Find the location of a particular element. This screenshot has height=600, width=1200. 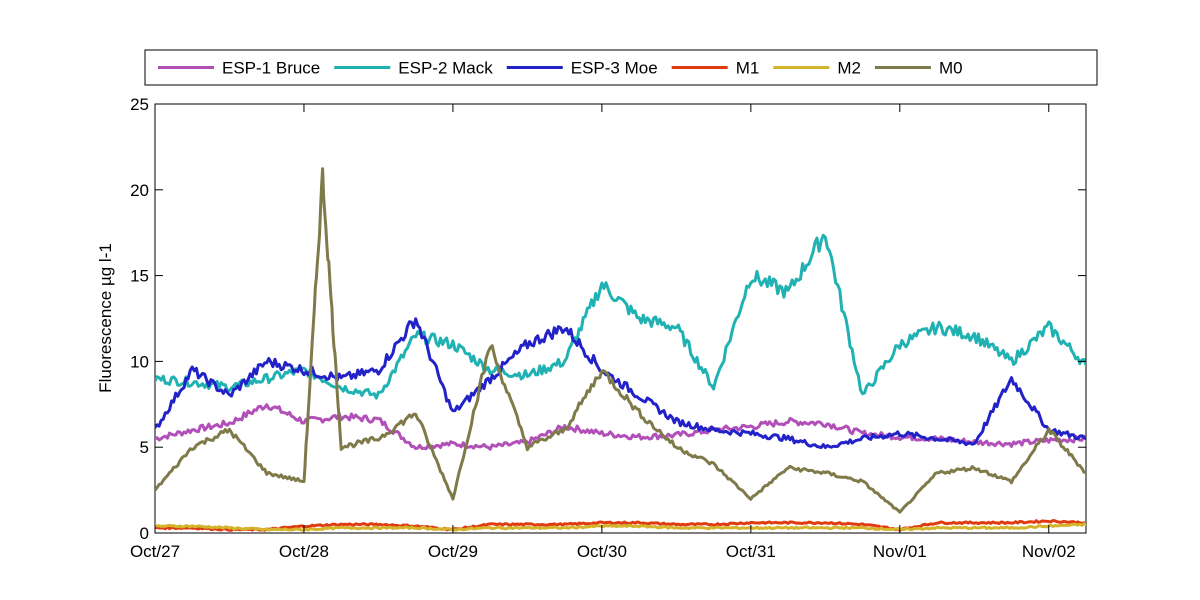

legend-label: ESP-3 Moe is located at coordinates (614, 68).